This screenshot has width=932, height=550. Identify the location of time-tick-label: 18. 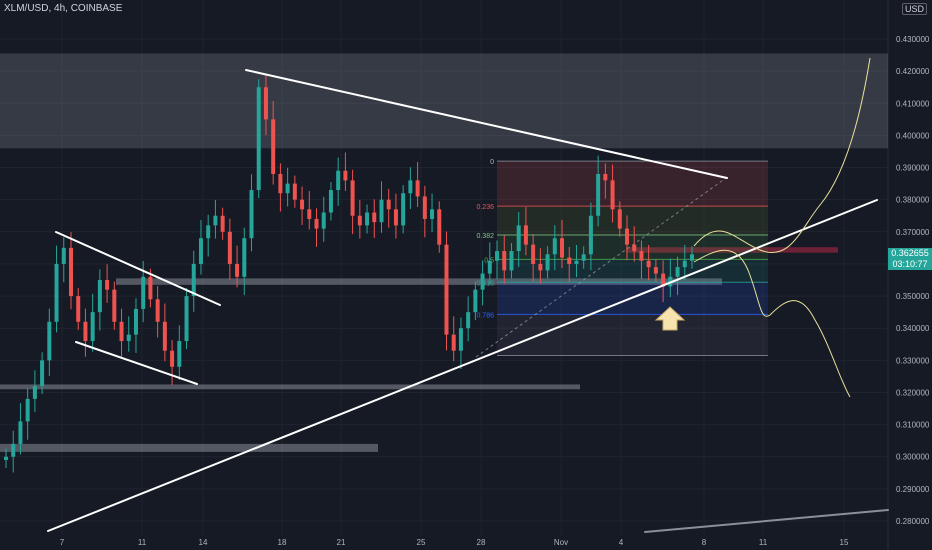
(282, 542).